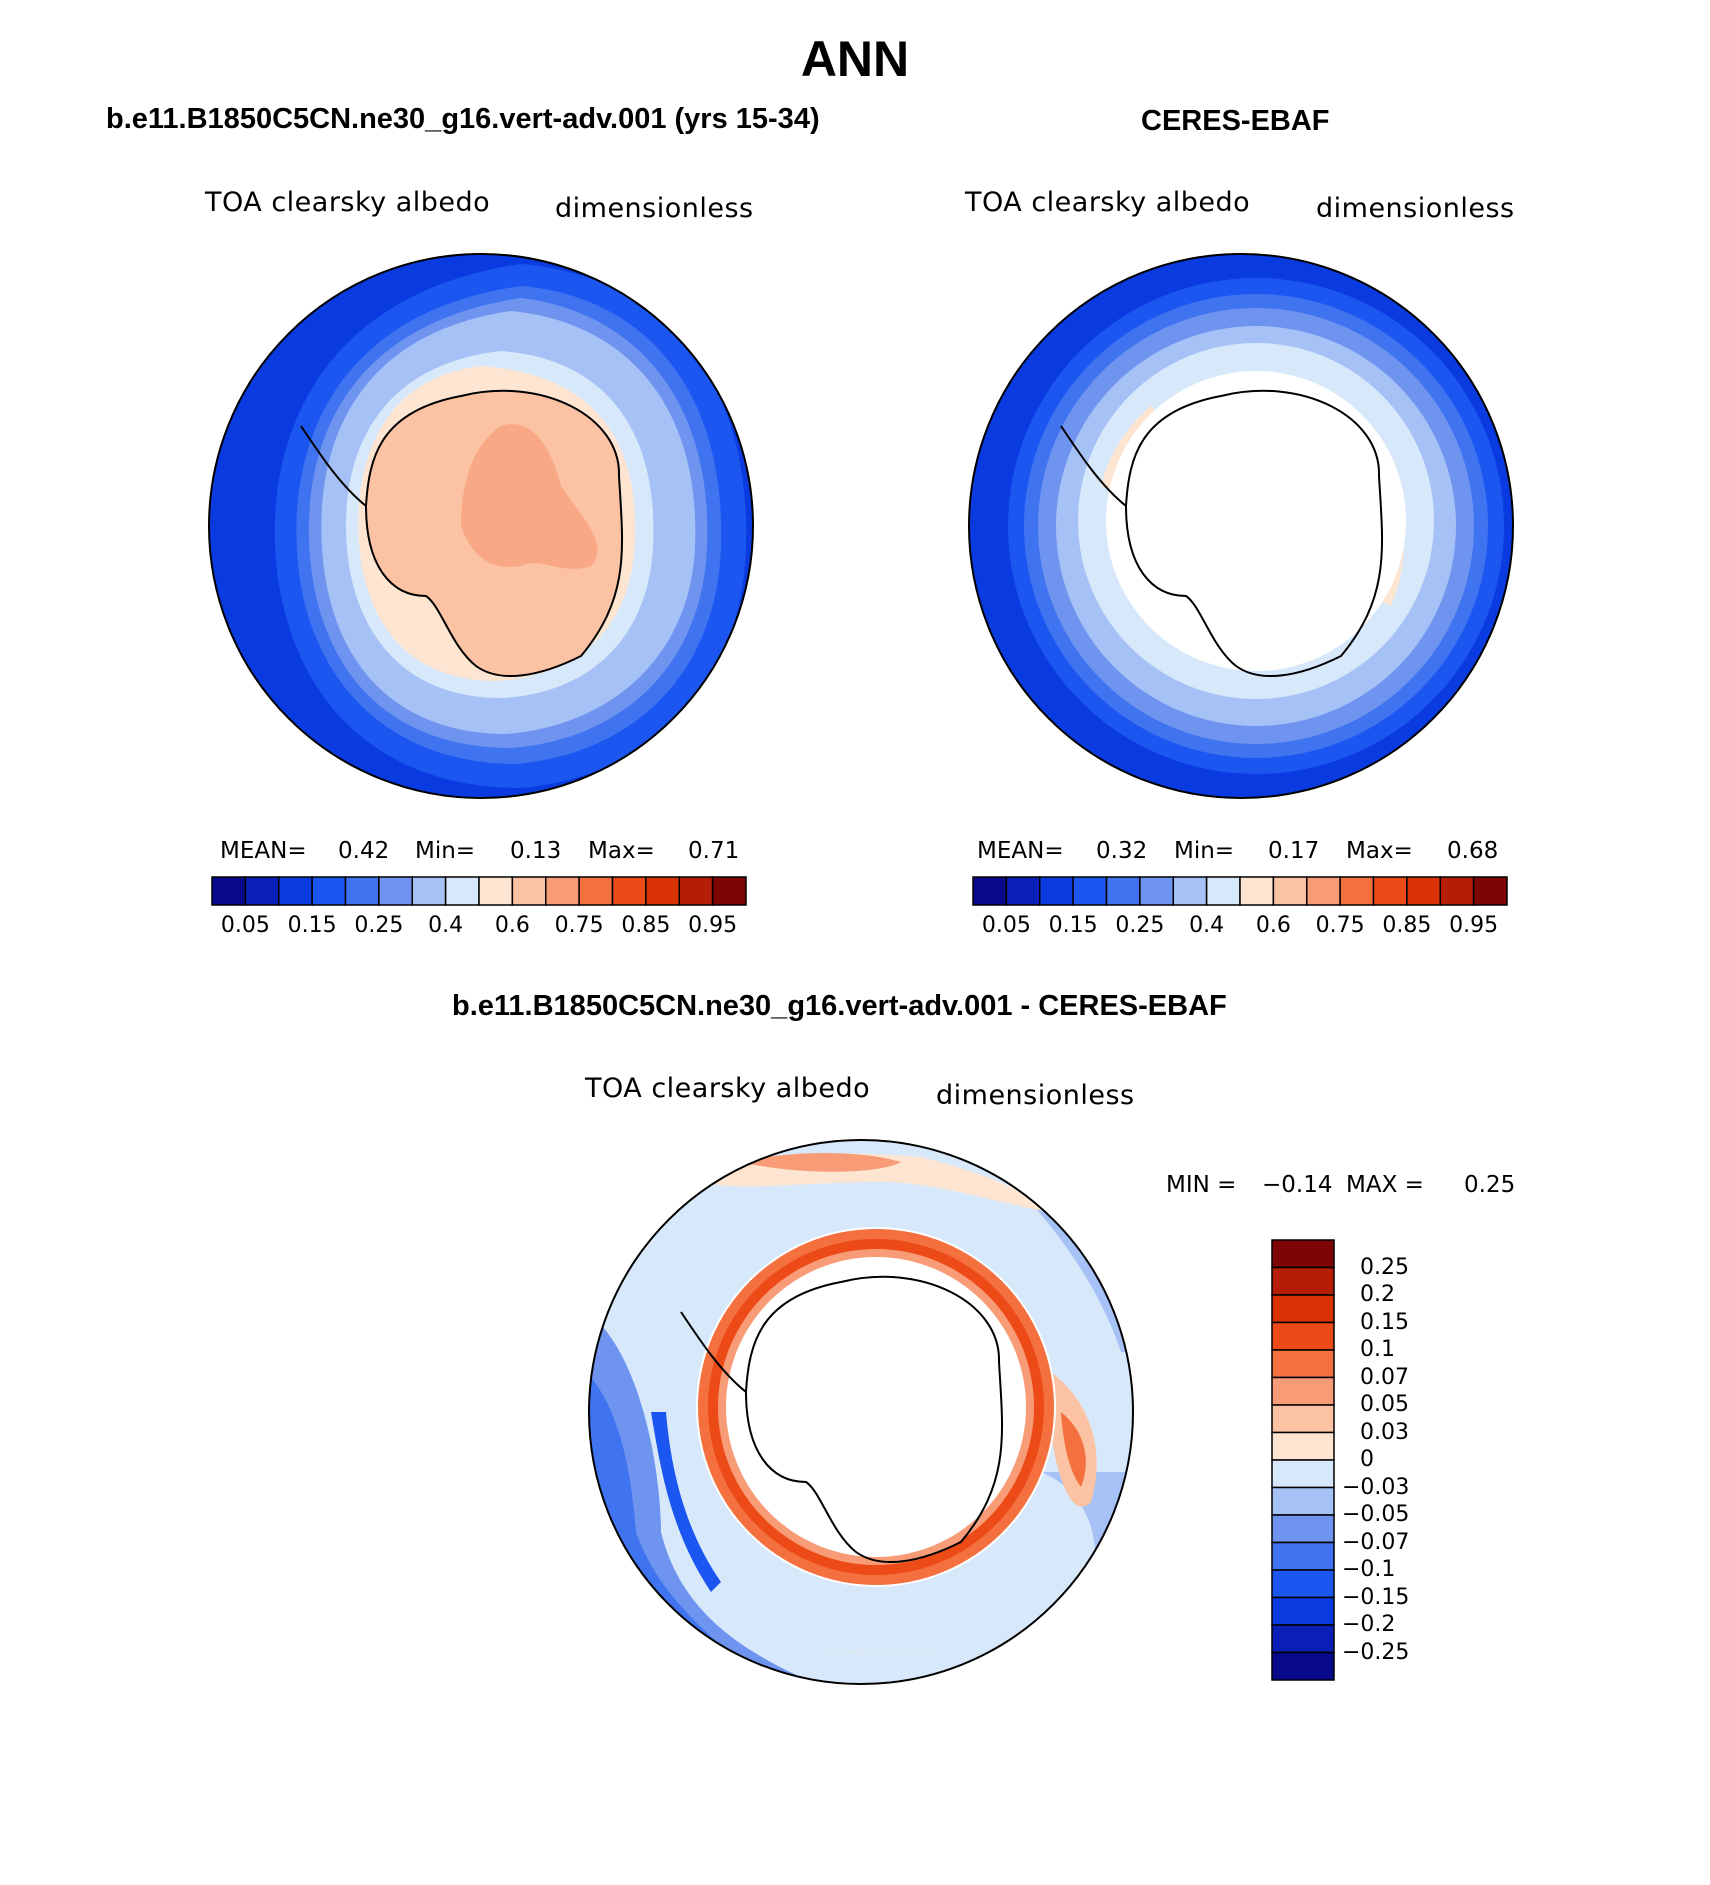 The width and height of the screenshot is (1710, 1885). What do you see at coordinates (536, 851) in the screenshot?
I see `model-min-value: 0.13` at bounding box center [536, 851].